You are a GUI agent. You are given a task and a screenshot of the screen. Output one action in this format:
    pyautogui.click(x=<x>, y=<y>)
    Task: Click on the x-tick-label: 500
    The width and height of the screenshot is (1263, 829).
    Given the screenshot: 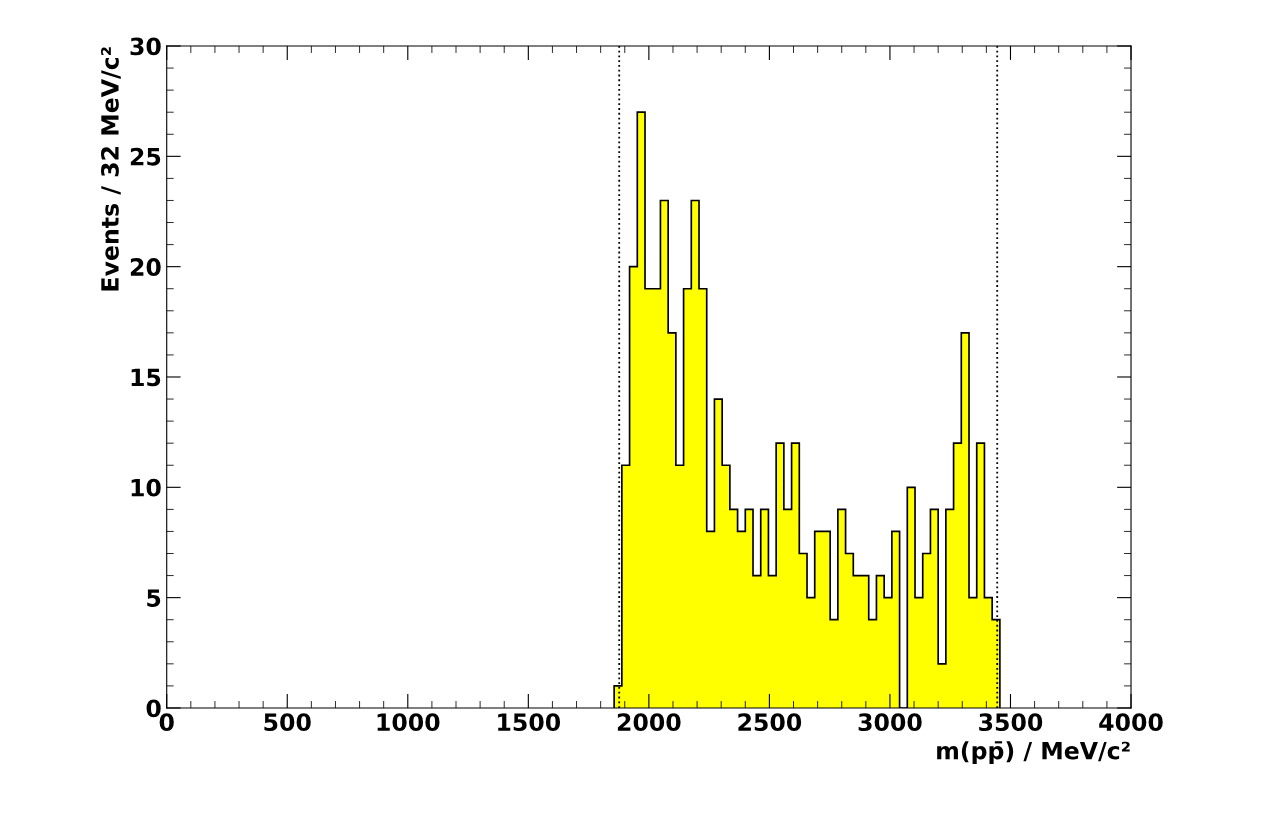 What is the action you would take?
    pyautogui.click(x=287, y=722)
    